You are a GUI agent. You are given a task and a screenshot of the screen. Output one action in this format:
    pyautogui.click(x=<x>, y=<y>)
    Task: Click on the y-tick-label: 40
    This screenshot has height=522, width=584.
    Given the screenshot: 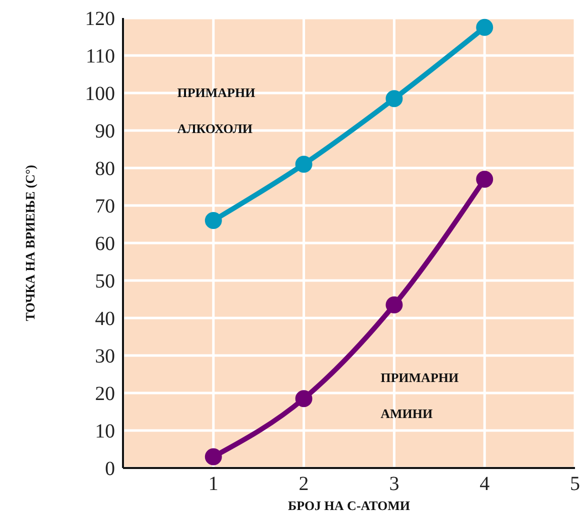 What is the action you would take?
    pyautogui.click(x=105, y=319)
    